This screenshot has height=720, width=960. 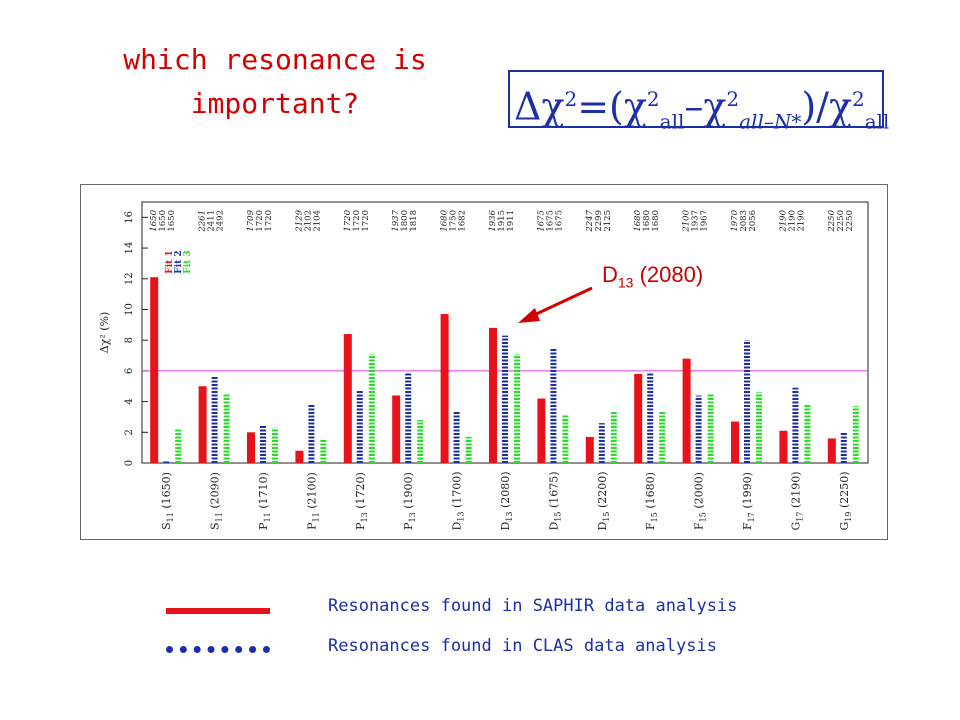 I want to click on top-mass-label: 1709, so click(x=251, y=220).